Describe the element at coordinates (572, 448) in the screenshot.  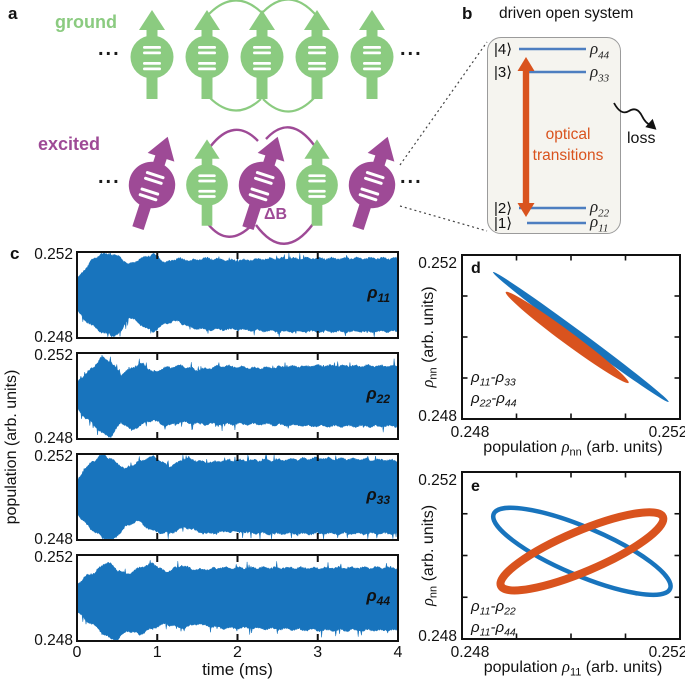
I see `x-axis-title: population ρnn (arb. units)` at that location.